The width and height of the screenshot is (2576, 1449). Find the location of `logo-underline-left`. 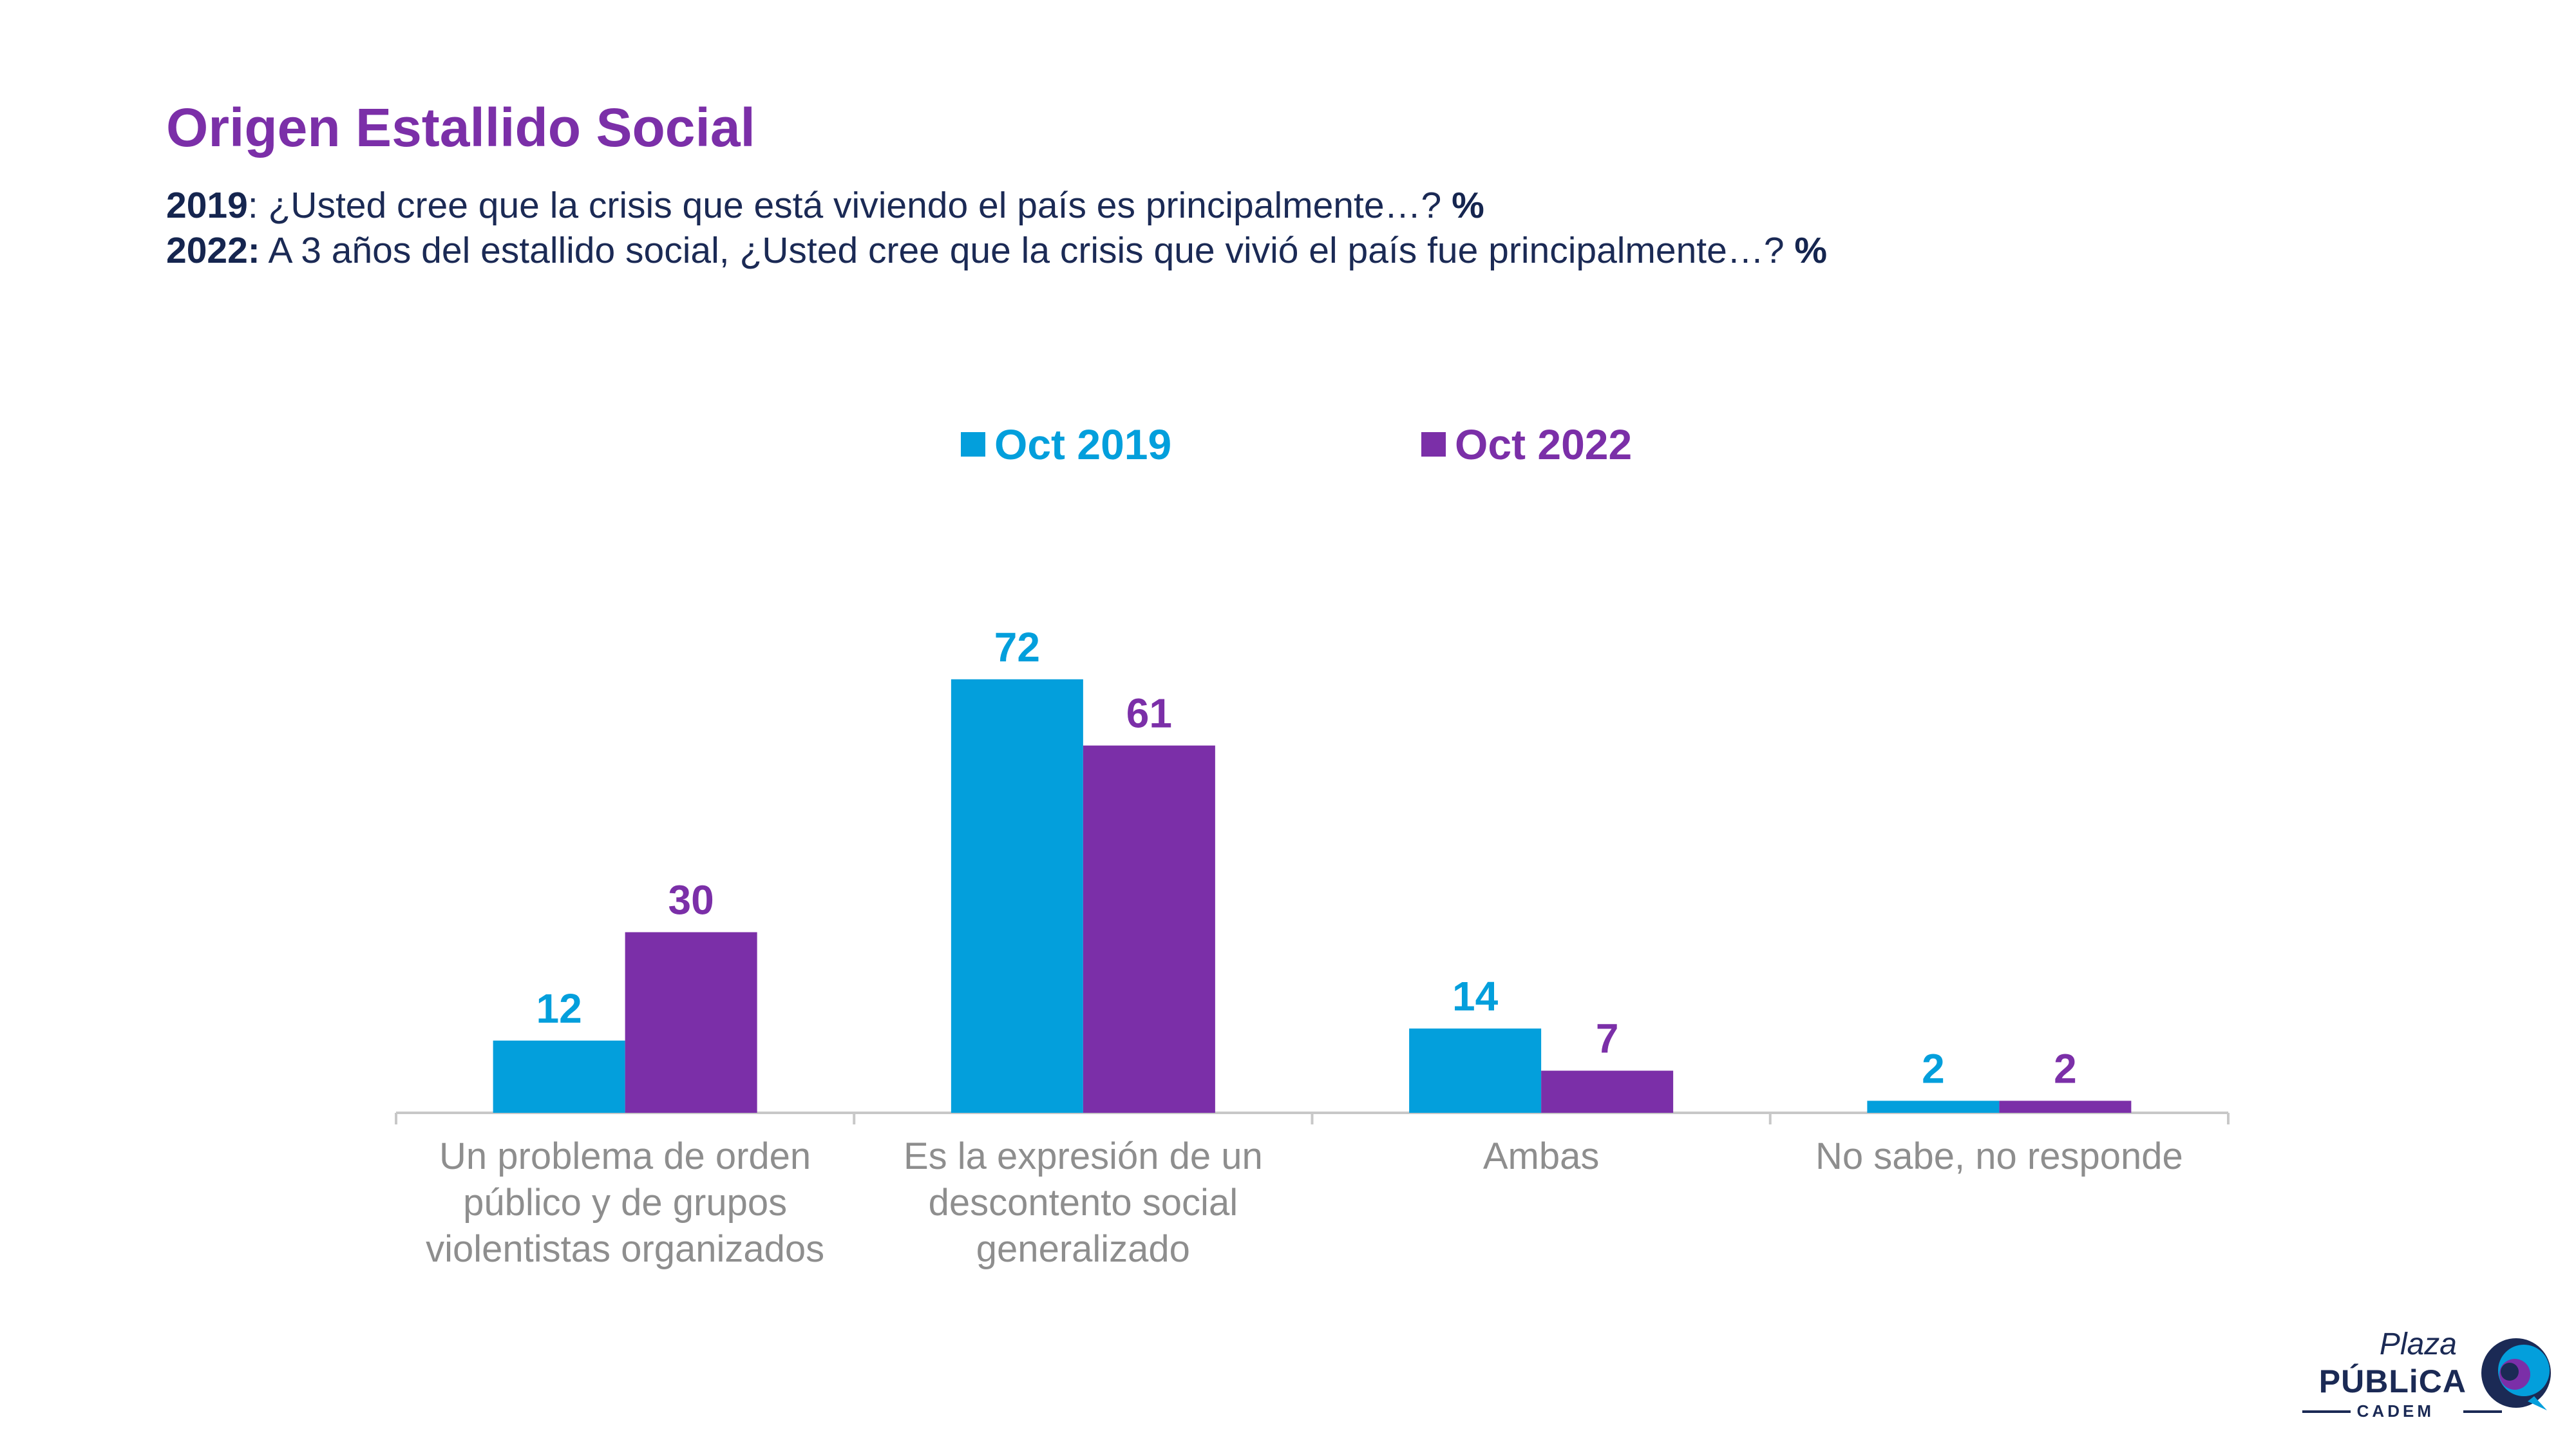

logo-underline-left is located at coordinates (2326, 1411).